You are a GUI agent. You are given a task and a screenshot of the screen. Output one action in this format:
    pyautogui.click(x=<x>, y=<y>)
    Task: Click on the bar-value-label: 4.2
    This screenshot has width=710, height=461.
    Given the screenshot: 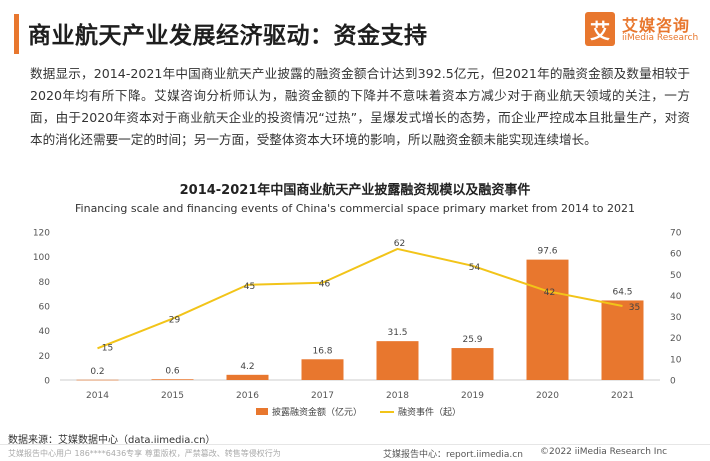 What is the action you would take?
    pyautogui.click(x=247, y=367)
    